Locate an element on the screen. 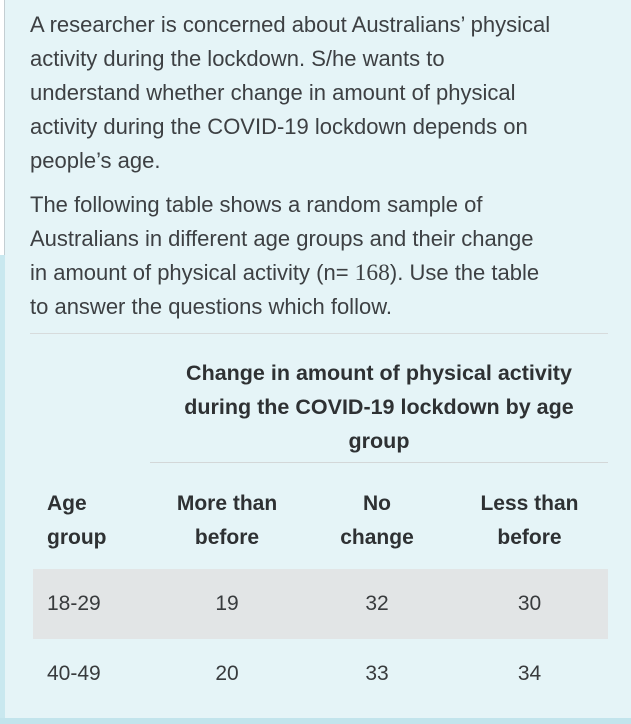 The width and height of the screenshot is (631, 724). cell-more-than-before: 19 is located at coordinates (227, 603).